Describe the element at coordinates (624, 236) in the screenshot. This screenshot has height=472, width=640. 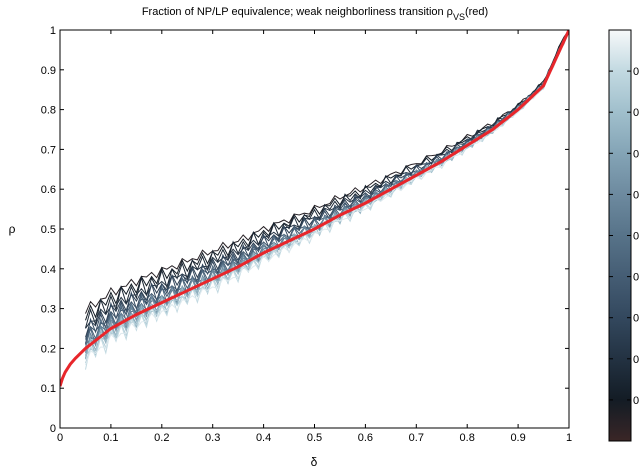
I see `colorbar-ticks: 0.1 0.2 0.3 0.4 0.5 0.6 0.7 0.8 0.9` at that location.